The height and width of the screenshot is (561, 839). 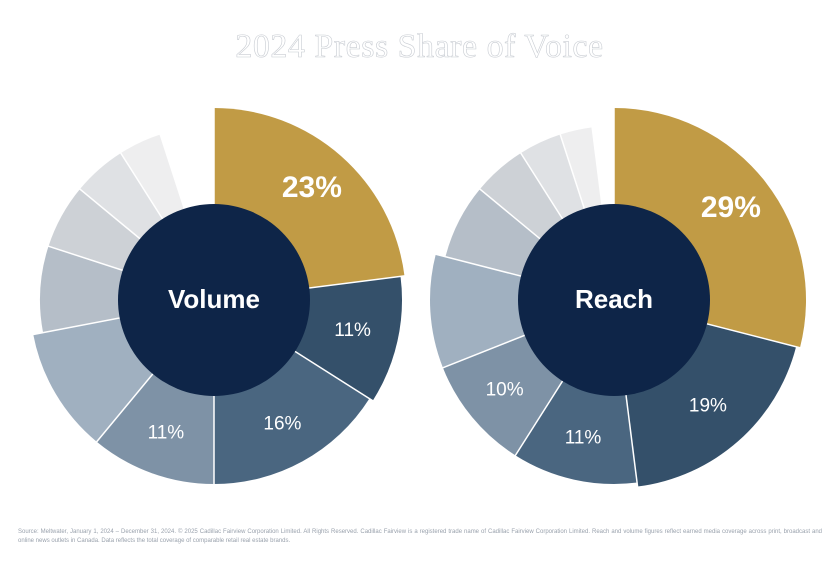 I want to click on center-label-reach: Reach, so click(x=614, y=299).